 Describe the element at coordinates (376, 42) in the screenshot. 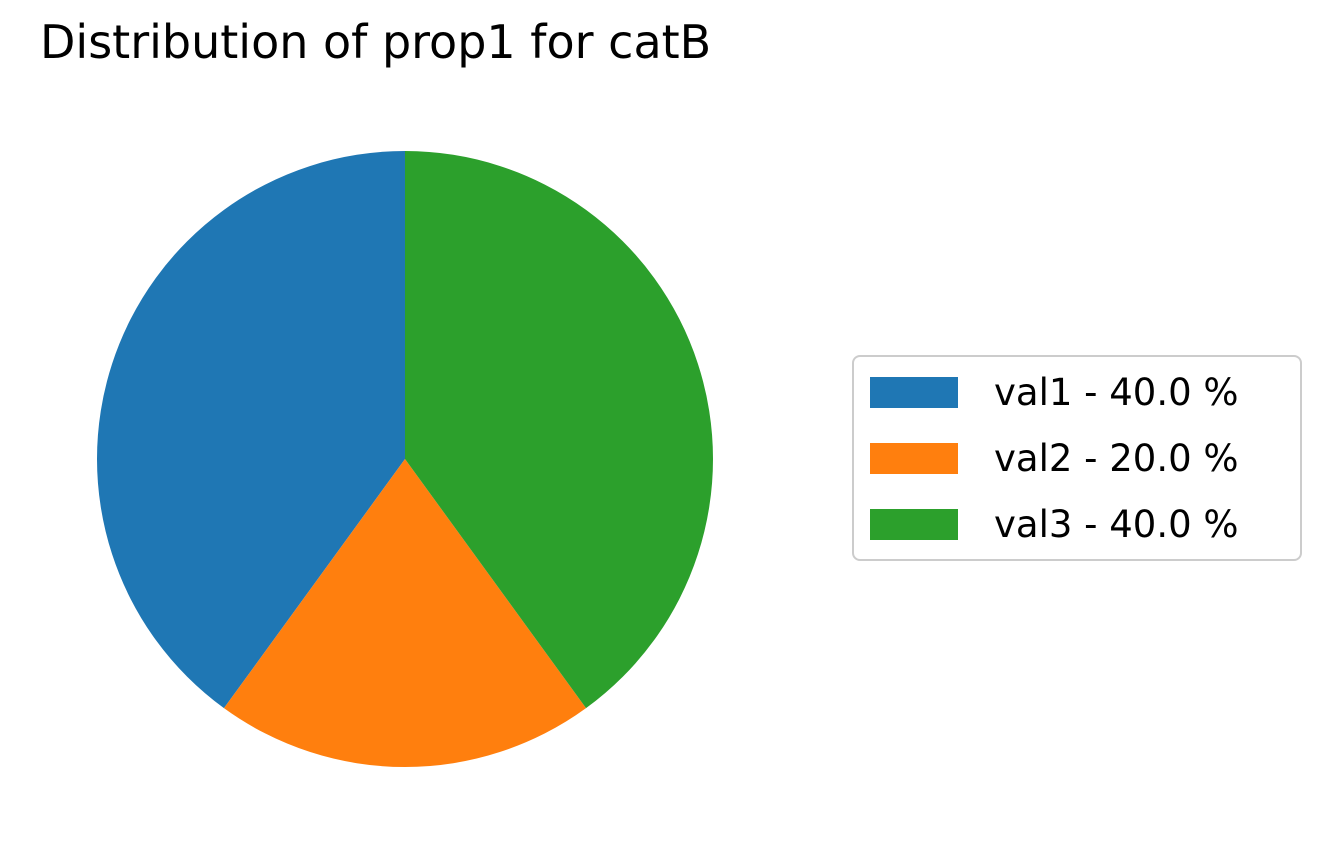

I see `chart-title: Distribution of prop1 for catB` at that location.